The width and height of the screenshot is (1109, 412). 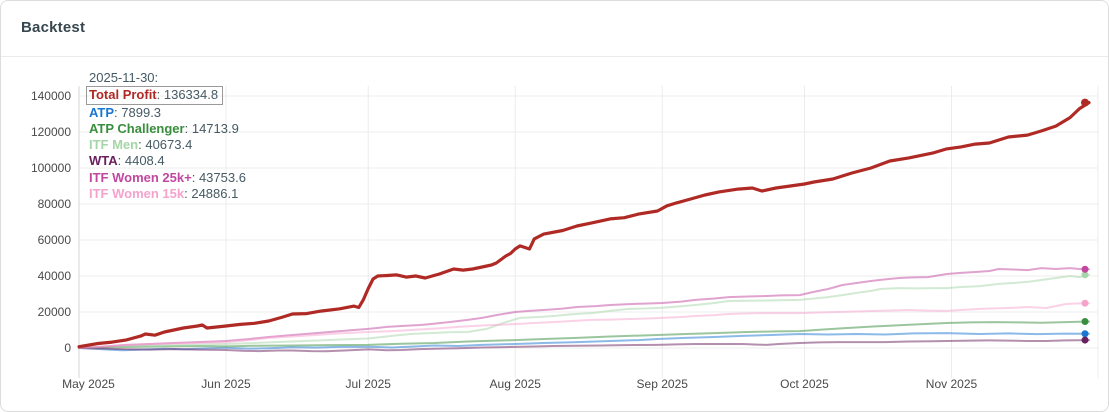 I want to click on y-axis-tick-label: 0, so click(x=67, y=348).